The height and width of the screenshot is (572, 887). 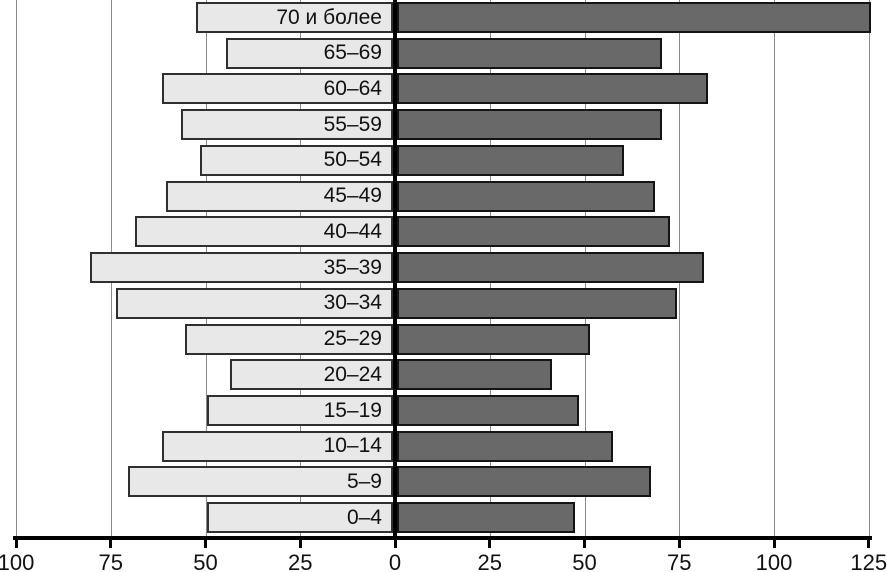 I want to click on age-group-label: 10–14, so click(x=352, y=446).